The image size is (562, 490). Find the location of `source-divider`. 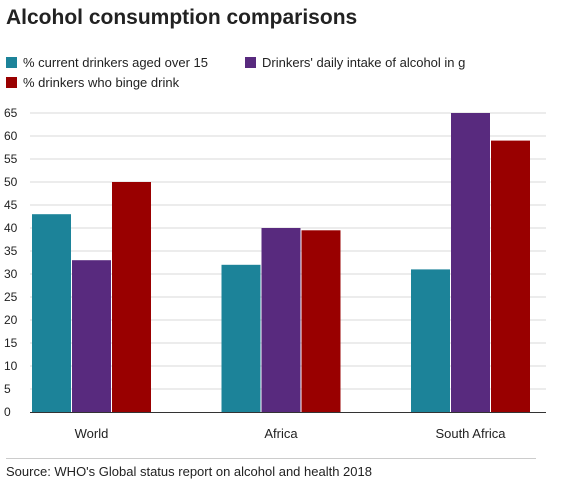

source-divider is located at coordinates (271, 458).